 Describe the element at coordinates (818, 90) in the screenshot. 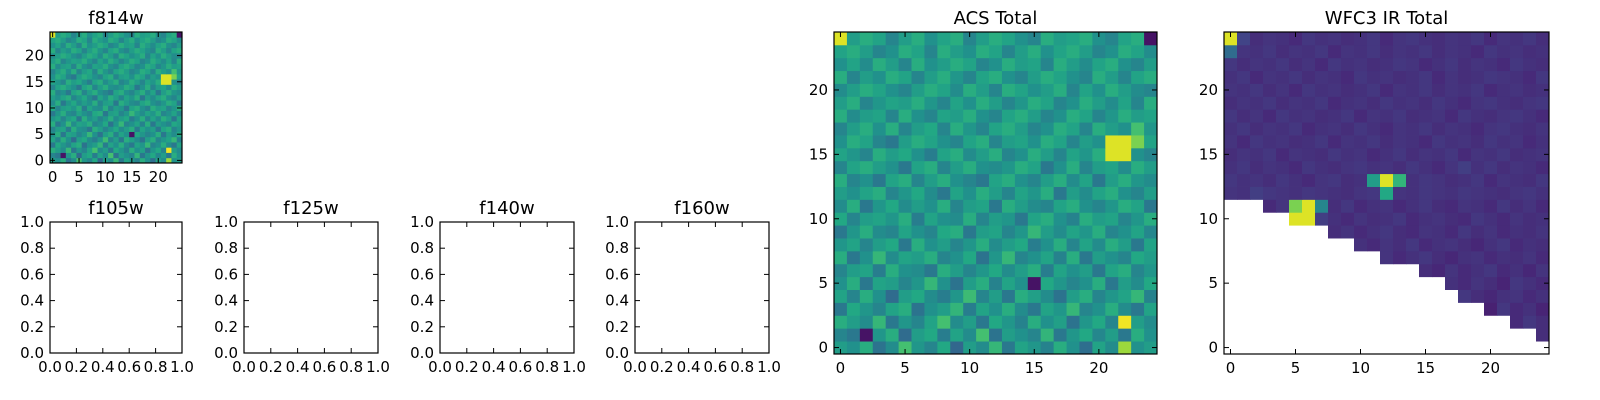

I see `y-tick-label: 20` at that location.